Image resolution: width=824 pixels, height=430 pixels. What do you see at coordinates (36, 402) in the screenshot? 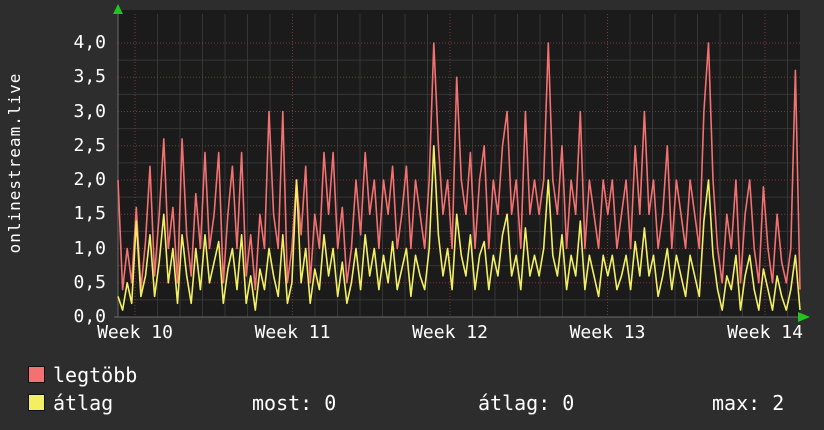
I see `legend-swatch-atlag` at bounding box center [36, 402].